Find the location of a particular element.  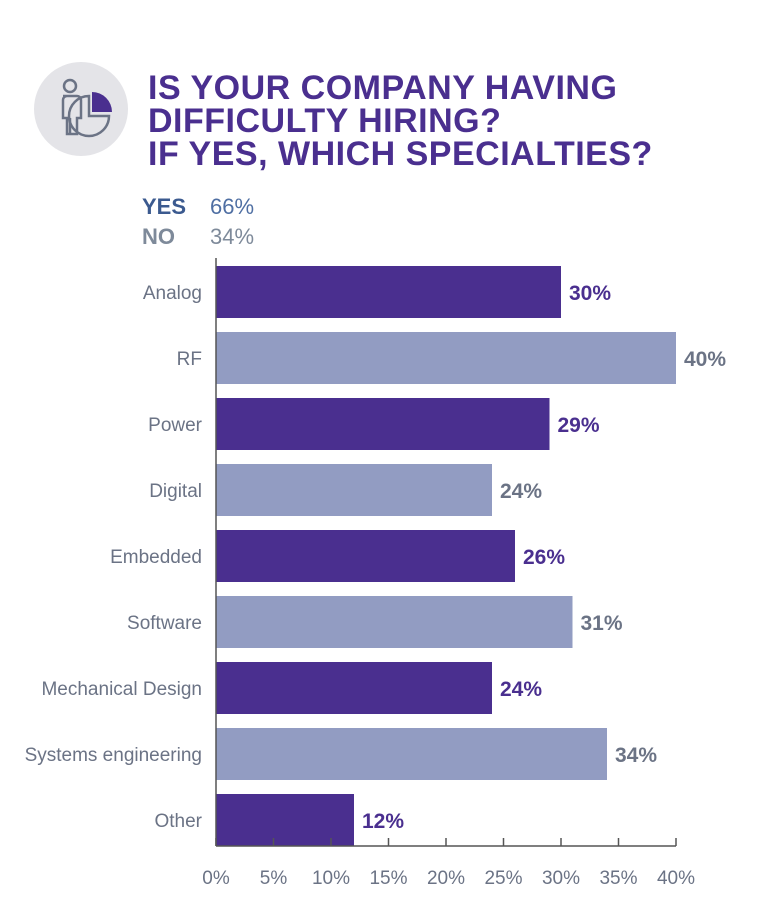

legend-yes-value: 66% is located at coordinates (232, 206).